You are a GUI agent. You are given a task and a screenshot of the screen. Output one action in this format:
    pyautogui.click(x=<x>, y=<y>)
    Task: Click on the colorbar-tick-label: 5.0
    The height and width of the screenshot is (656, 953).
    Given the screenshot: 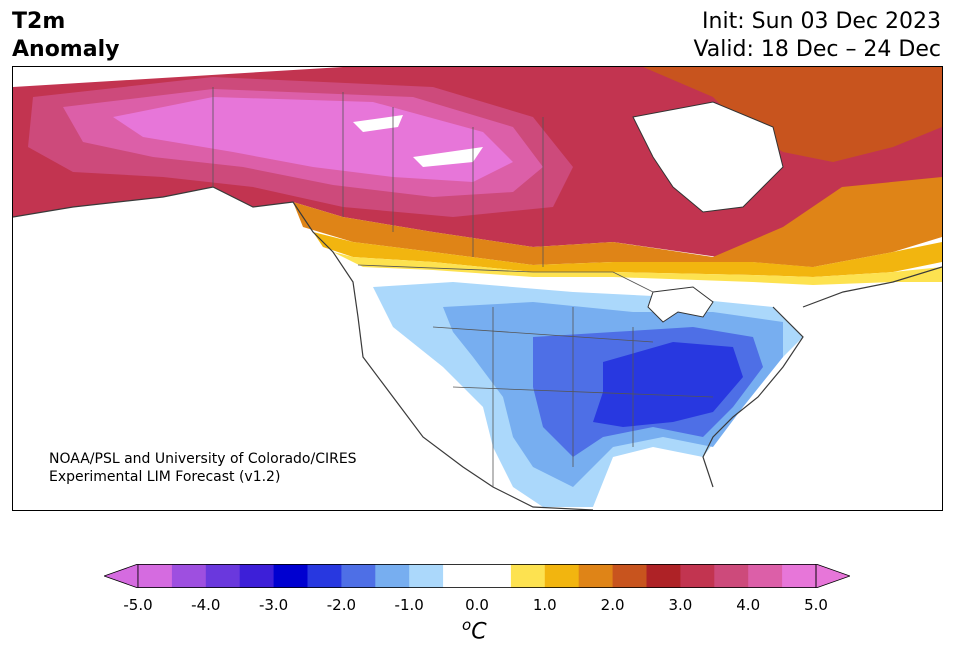 What is the action you would take?
    pyautogui.click(x=816, y=605)
    